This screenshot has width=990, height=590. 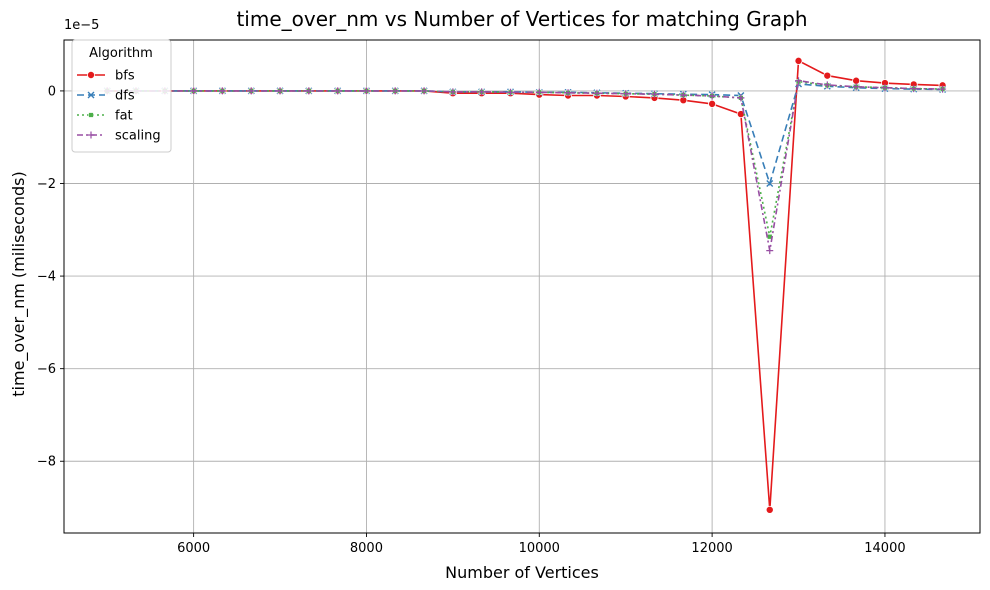 What do you see at coordinates (91, 135) in the screenshot?
I see `legend-marker-scaling` at bounding box center [91, 135].